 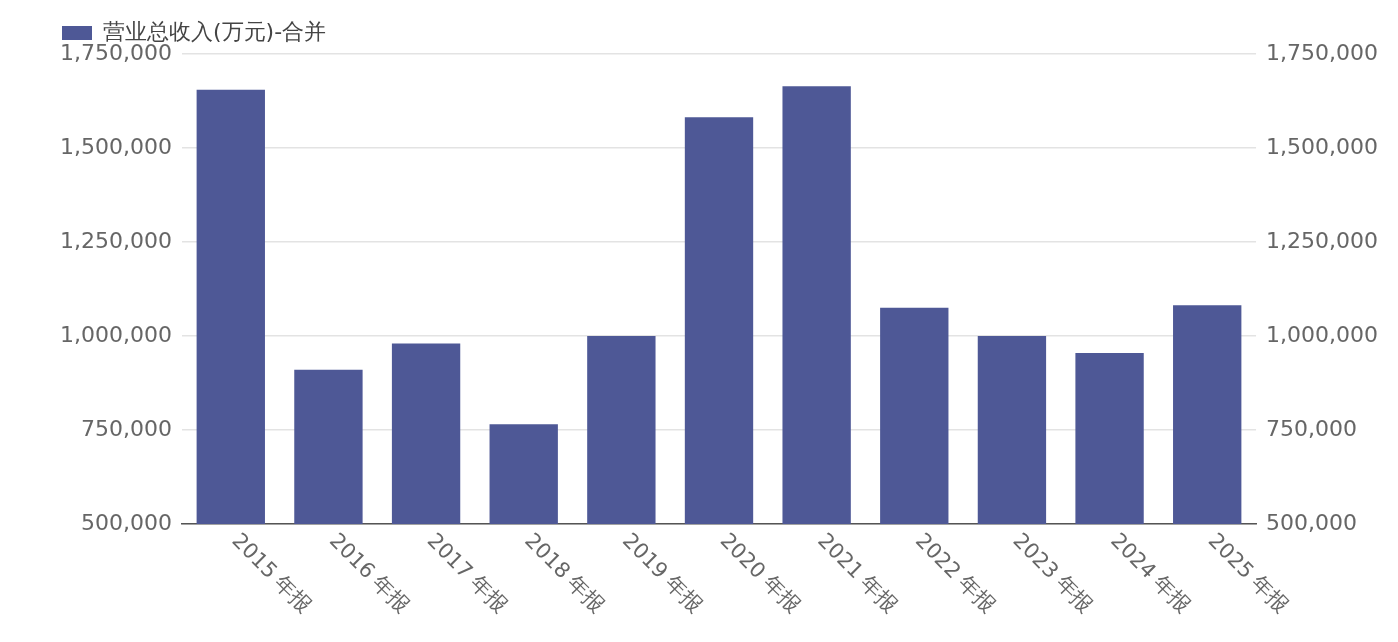 I want to click on y2-tick-label: 1,750,000, so click(x=1322, y=52).